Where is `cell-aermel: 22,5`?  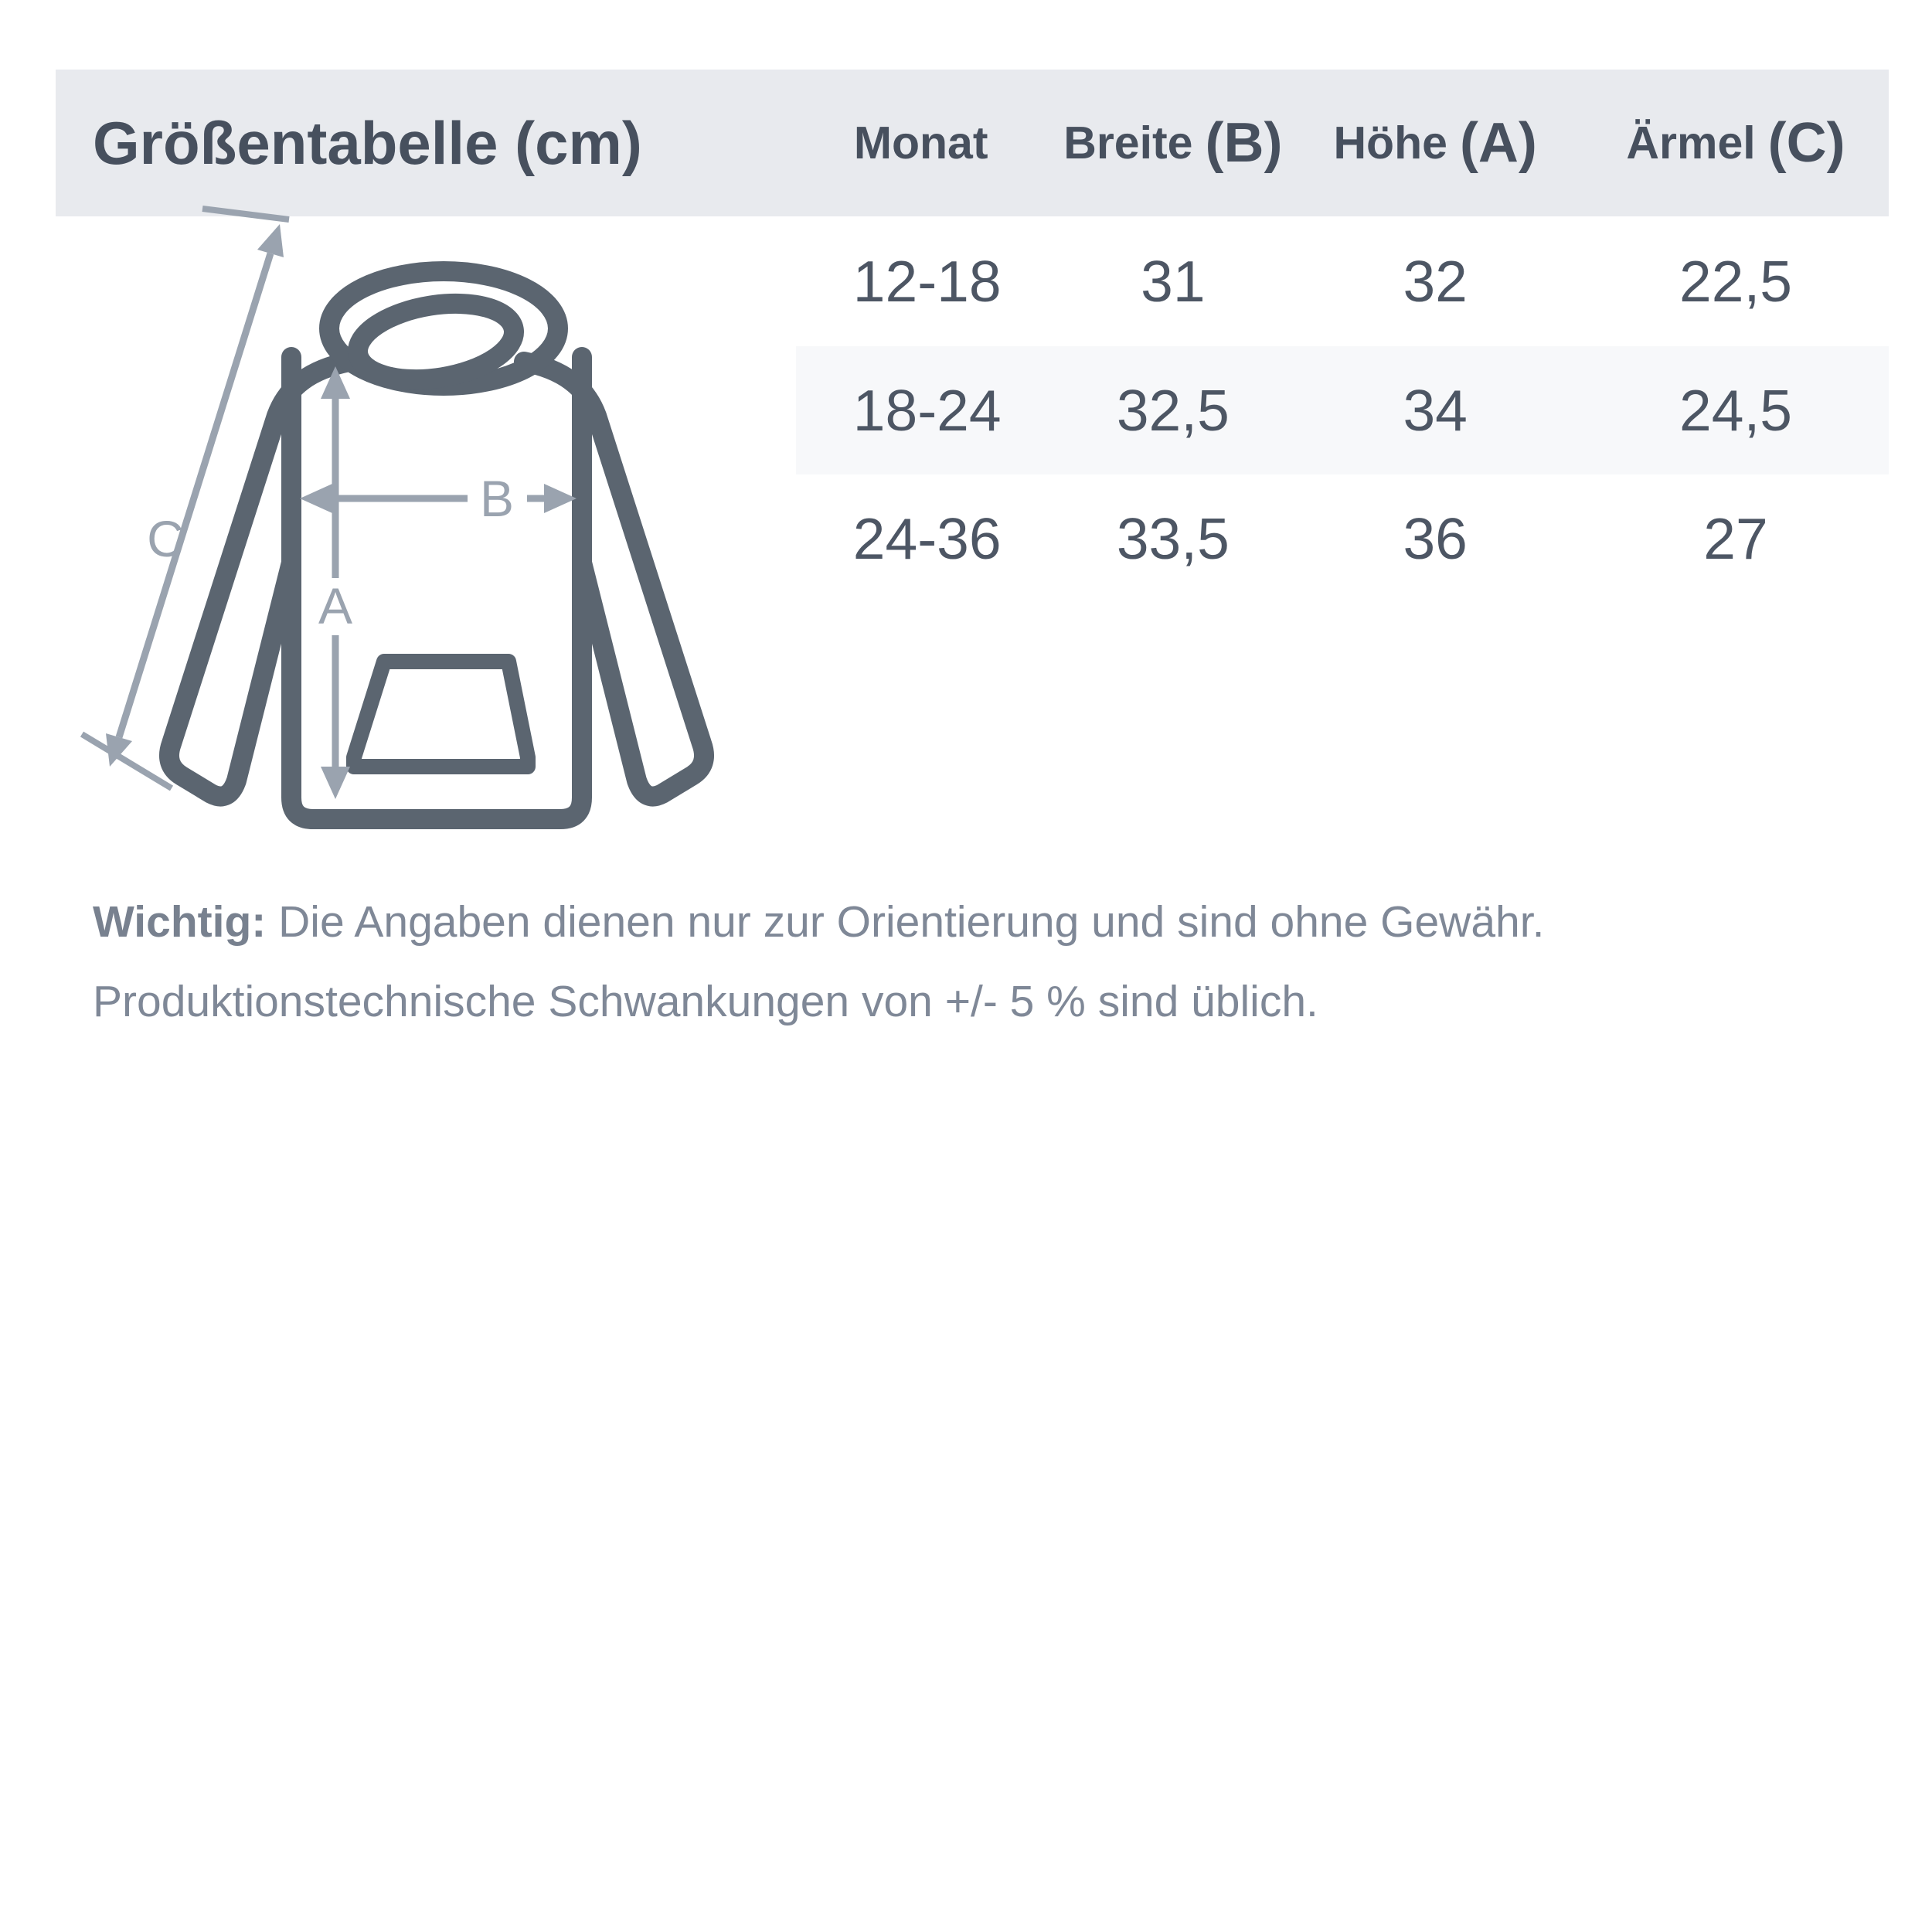
cell-aermel: 22,5 is located at coordinates (1736, 282).